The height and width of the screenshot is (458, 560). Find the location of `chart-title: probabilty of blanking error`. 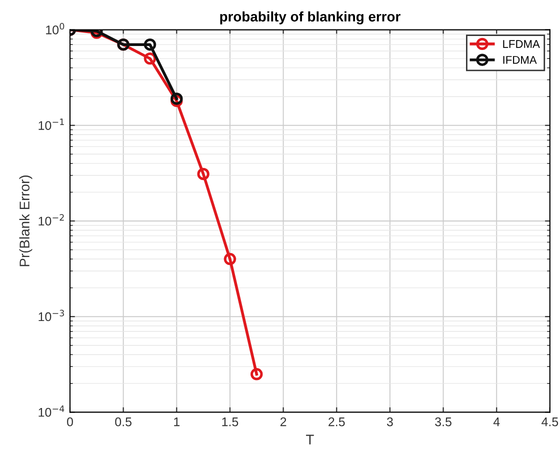

chart-title: probabilty of blanking error is located at coordinates (310, 17).